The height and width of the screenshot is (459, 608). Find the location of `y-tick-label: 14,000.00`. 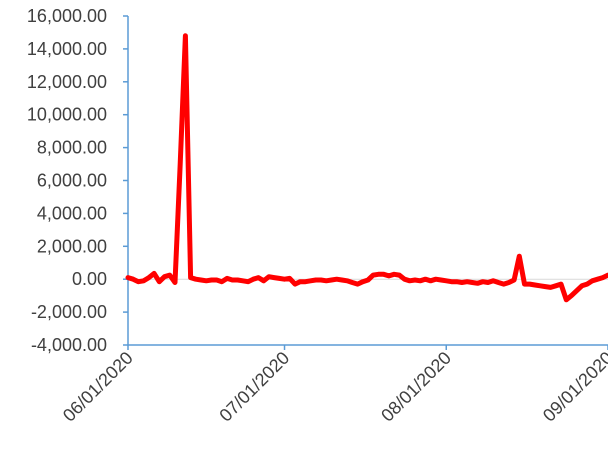

y-tick-label: 14,000.00 is located at coordinates (67, 49).